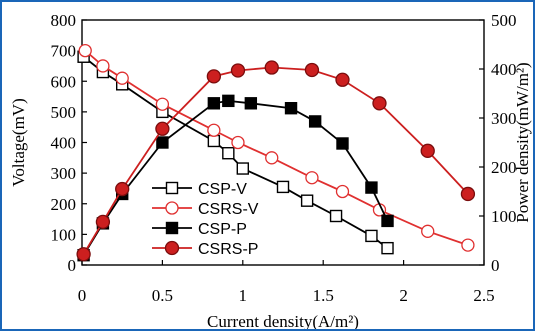 This screenshot has width=535, height=331. What do you see at coordinates (205, 219) in the screenshot?
I see `legend: CSP-V CSRS-V CSP-P CSRS-P` at bounding box center [205, 219].